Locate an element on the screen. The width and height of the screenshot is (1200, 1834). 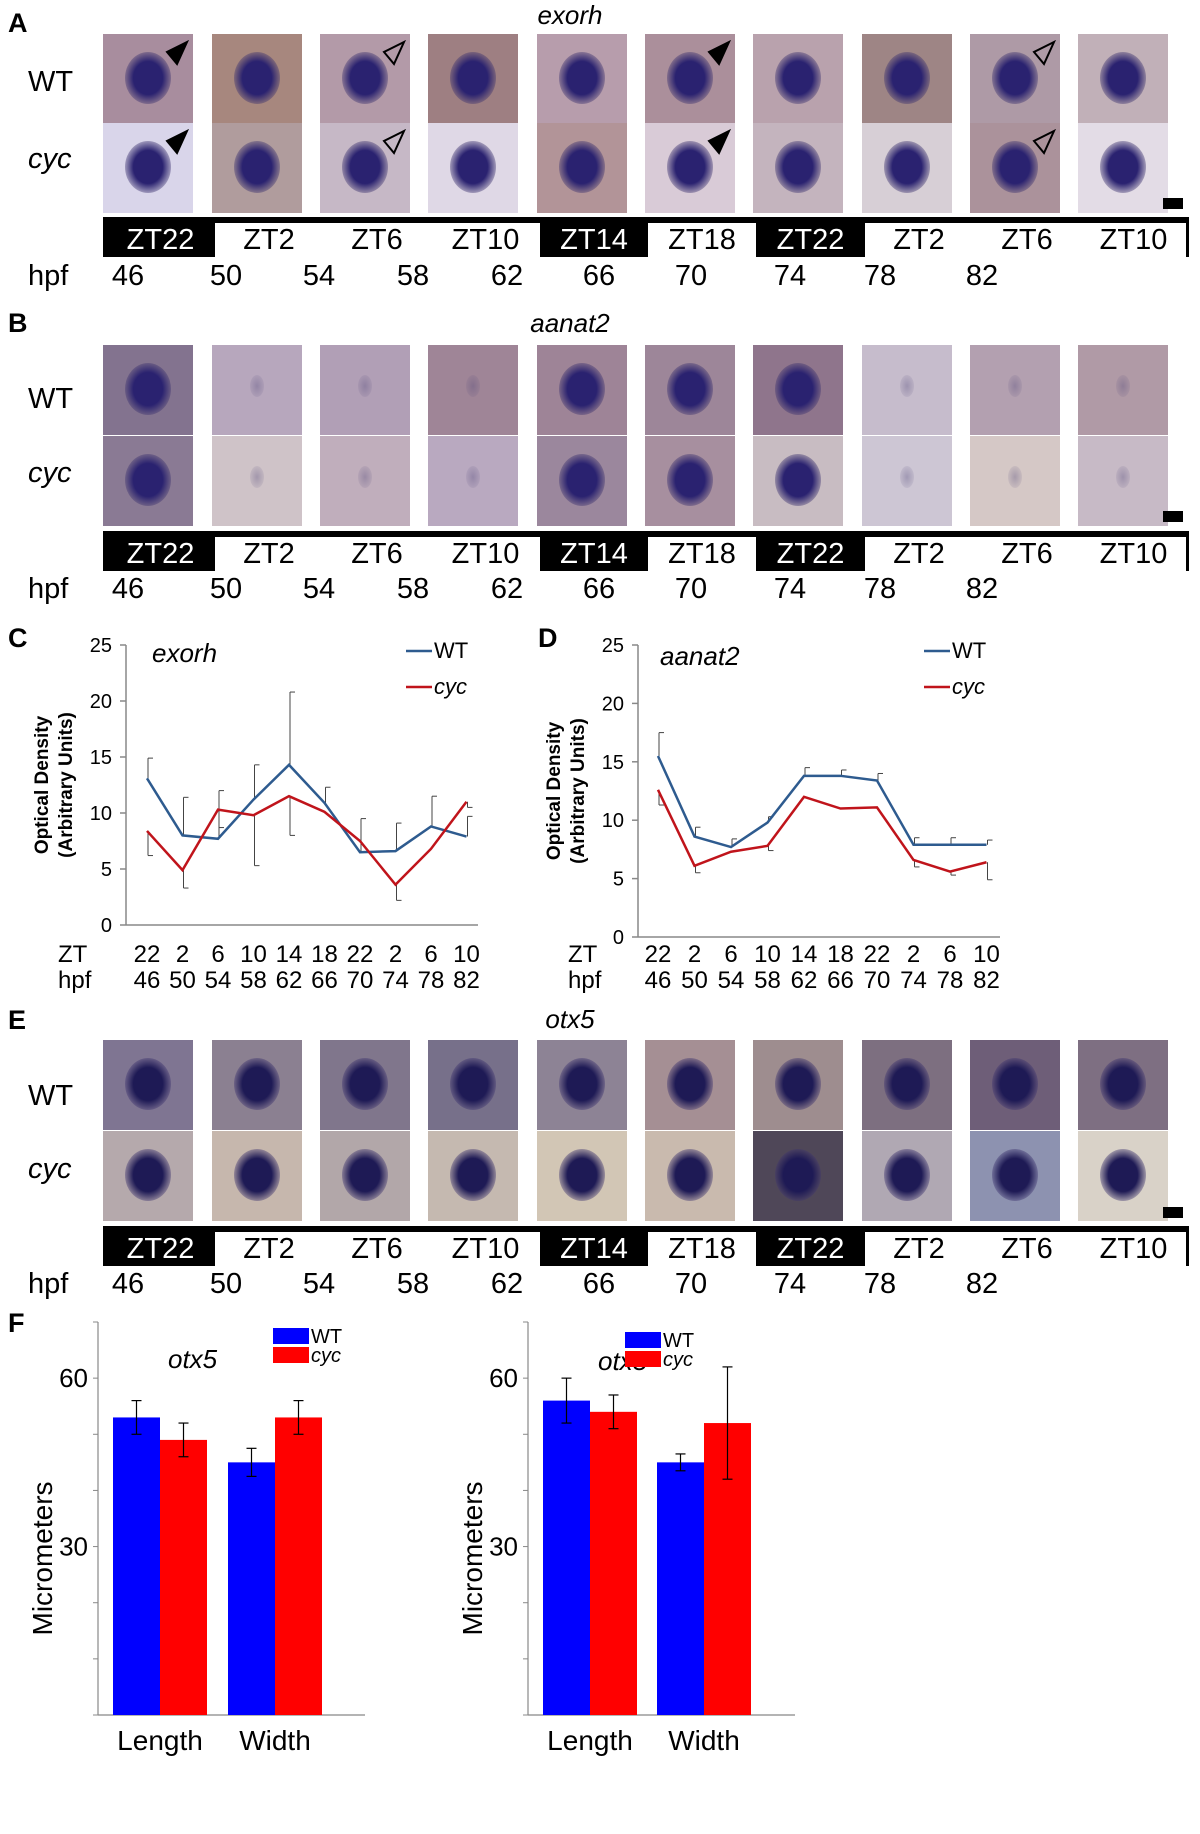
hpf-value: 58 is located at coordinates (413, 276).